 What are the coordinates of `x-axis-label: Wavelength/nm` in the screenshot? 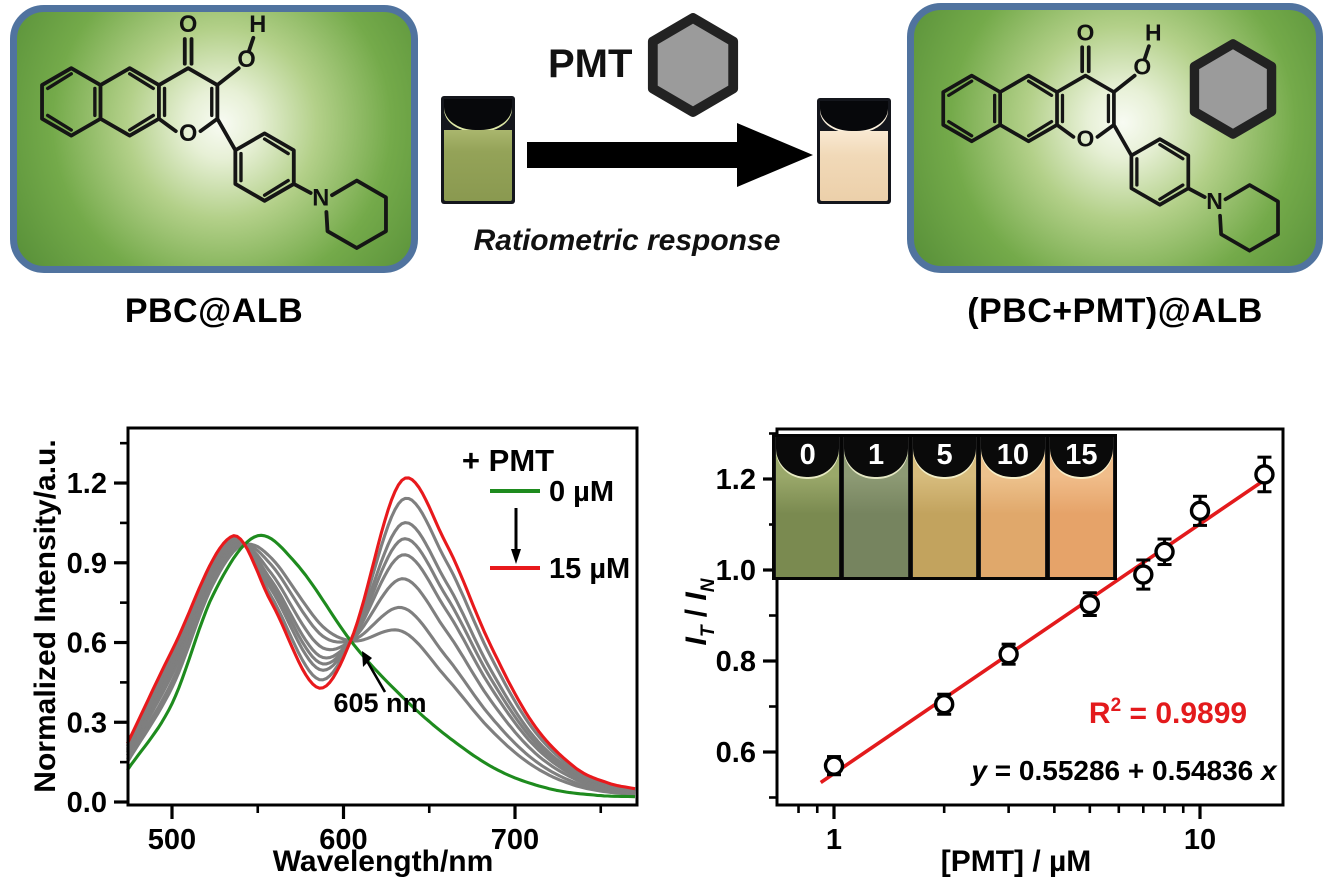 It's located at (383, 861).